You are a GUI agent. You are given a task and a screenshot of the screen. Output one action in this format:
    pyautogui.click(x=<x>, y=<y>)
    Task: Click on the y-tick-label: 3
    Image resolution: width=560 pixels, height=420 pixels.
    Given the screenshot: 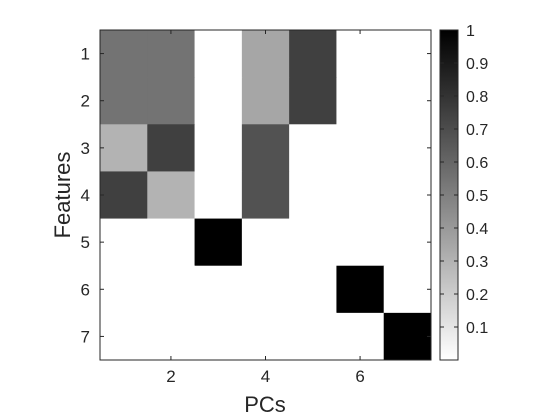 What is the action you would take?
    pyautogui.click(x=85, y=148)
    